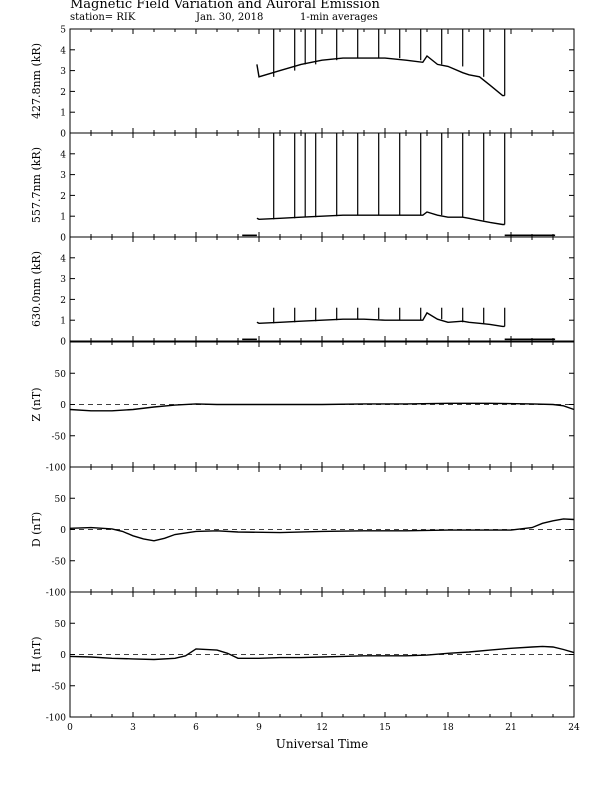 Image resolution: width=612 pixels, height=792 pixels. What do you see at coordinates (385, 728) in the screenshot?
I see `x-tick-label: 15` at bounding box center [385, 728].